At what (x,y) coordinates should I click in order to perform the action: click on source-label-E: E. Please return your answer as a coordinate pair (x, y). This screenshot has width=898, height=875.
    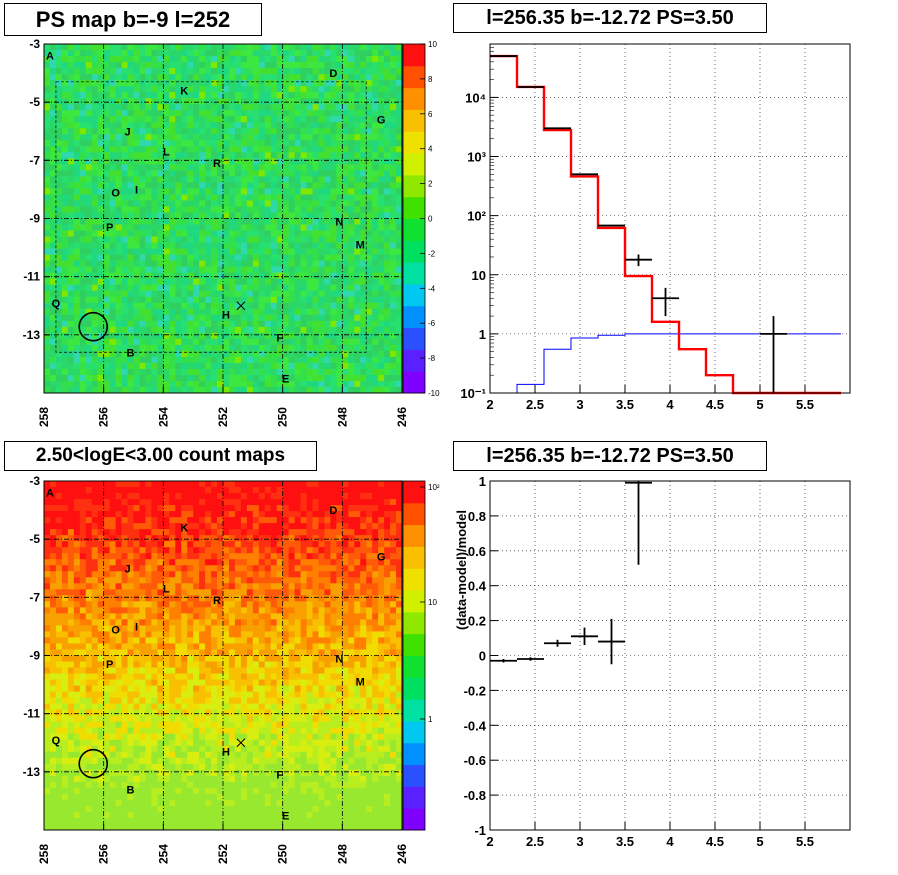
    Looking at the image, I should click on (285, 379).